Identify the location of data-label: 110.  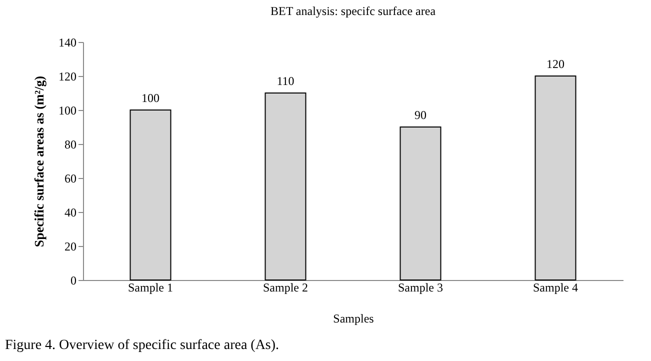
(285, 81).